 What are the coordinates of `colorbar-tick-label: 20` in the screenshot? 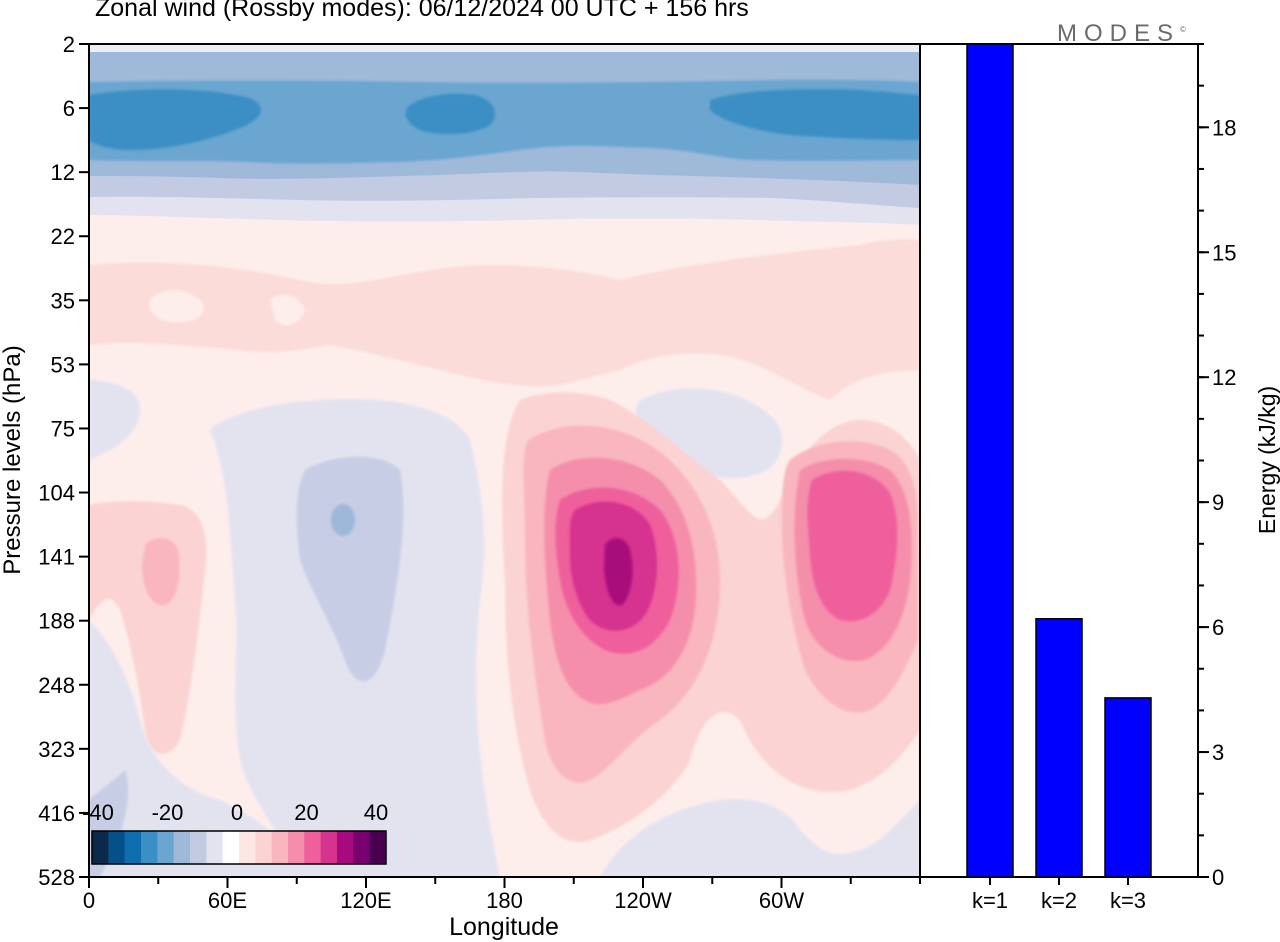 It's located at (306, 812).